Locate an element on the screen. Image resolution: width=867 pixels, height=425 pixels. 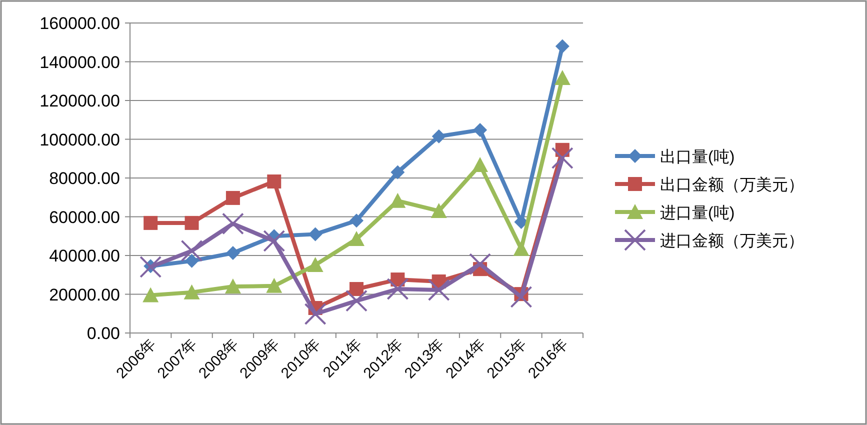
legend-label: 出口量(吨) is located at coordinates (697, 157).